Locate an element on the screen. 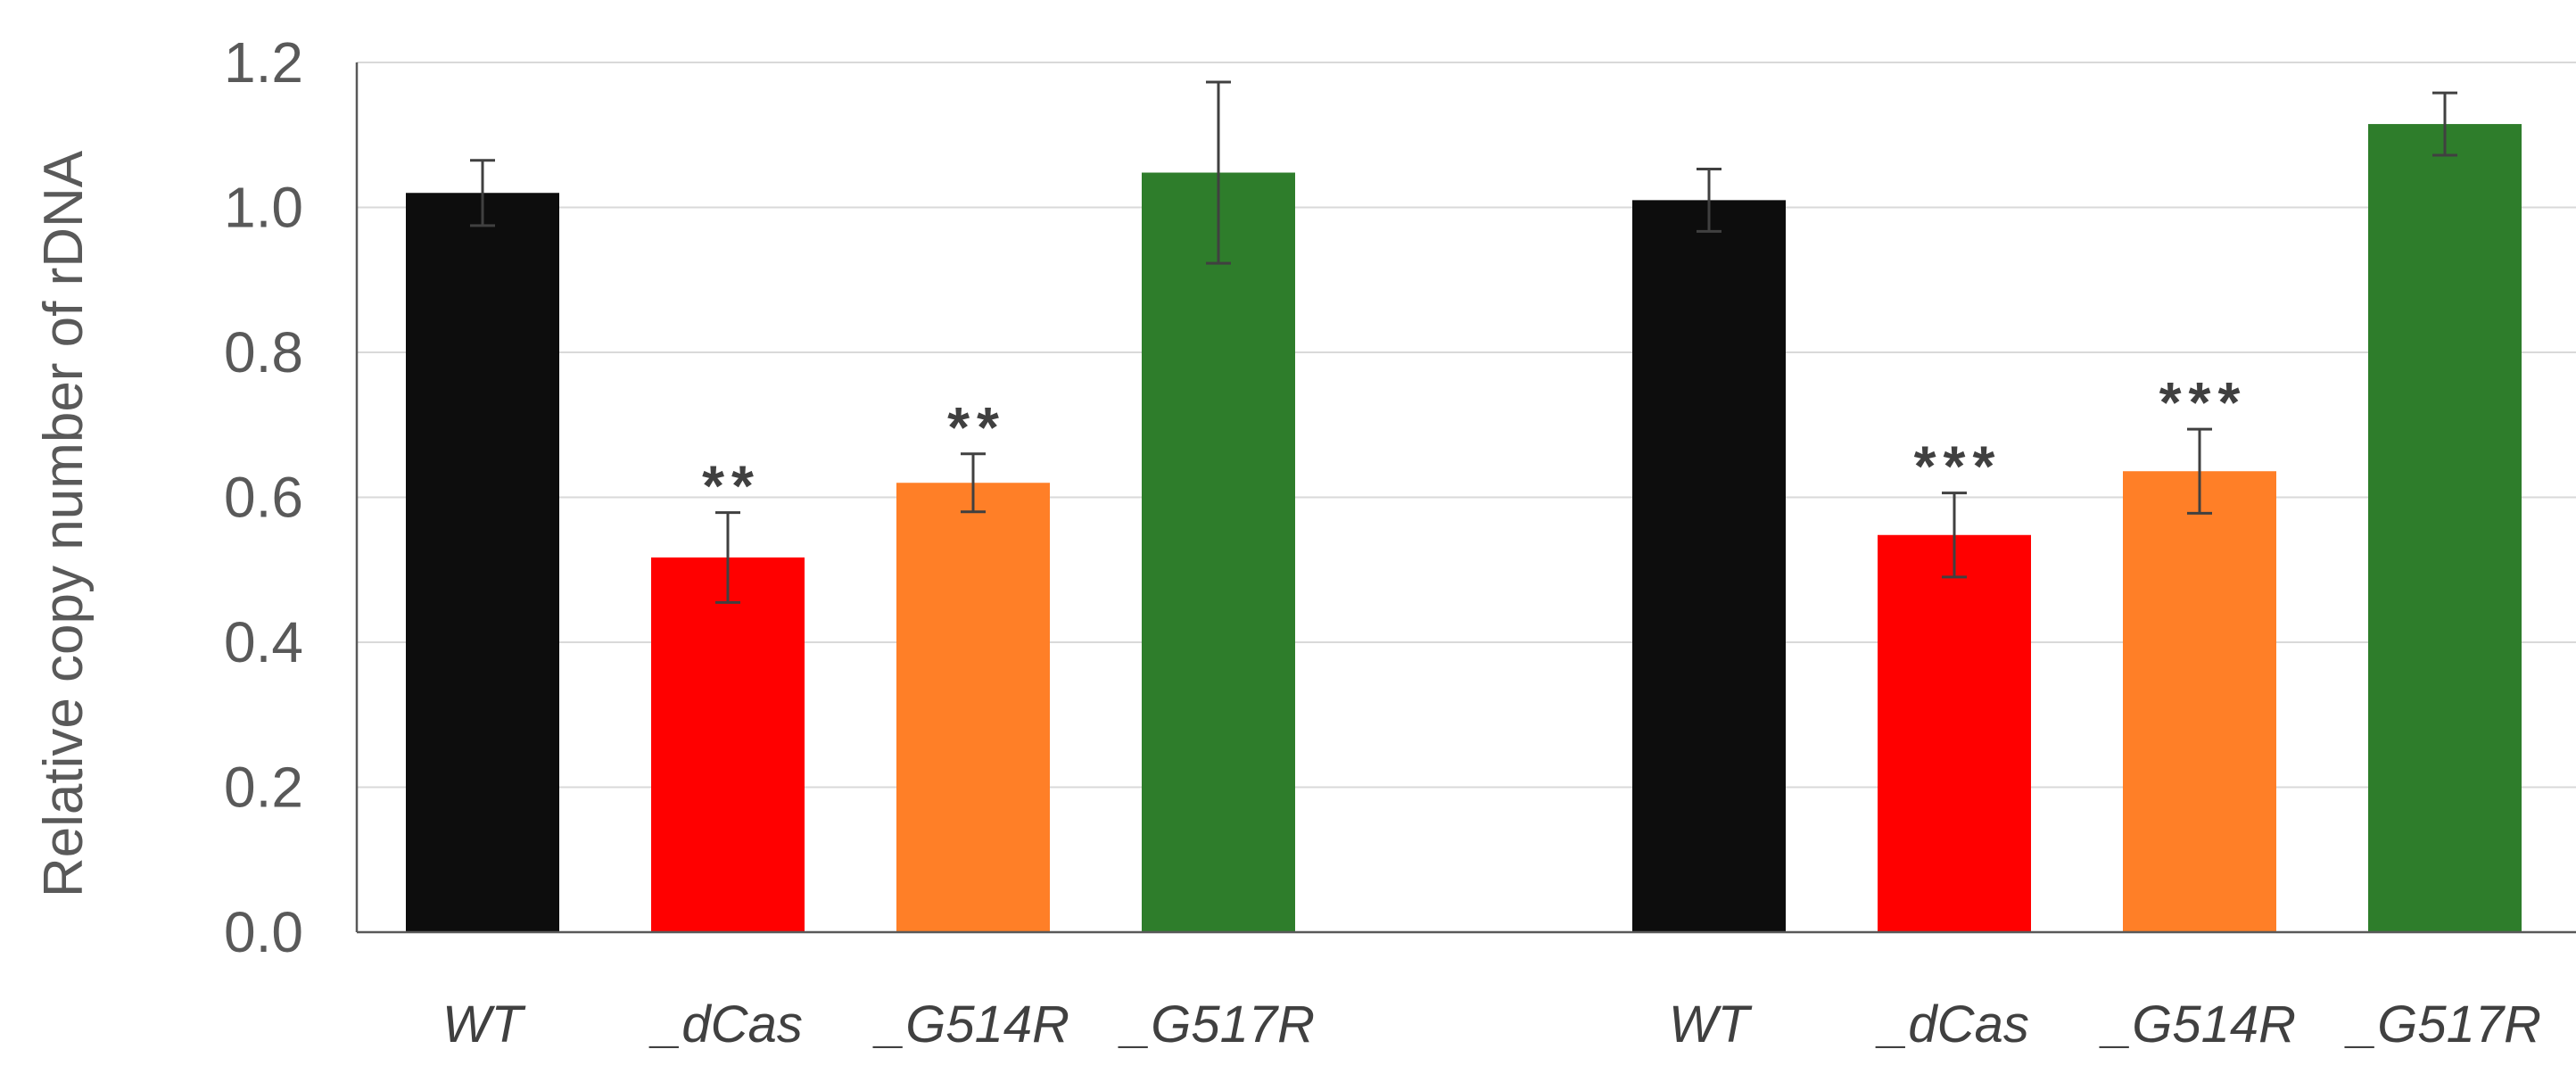 The height and width of the screenshot is (1074, 2576). y-tick-label: 0.6 is located at coordinates (263, 498).